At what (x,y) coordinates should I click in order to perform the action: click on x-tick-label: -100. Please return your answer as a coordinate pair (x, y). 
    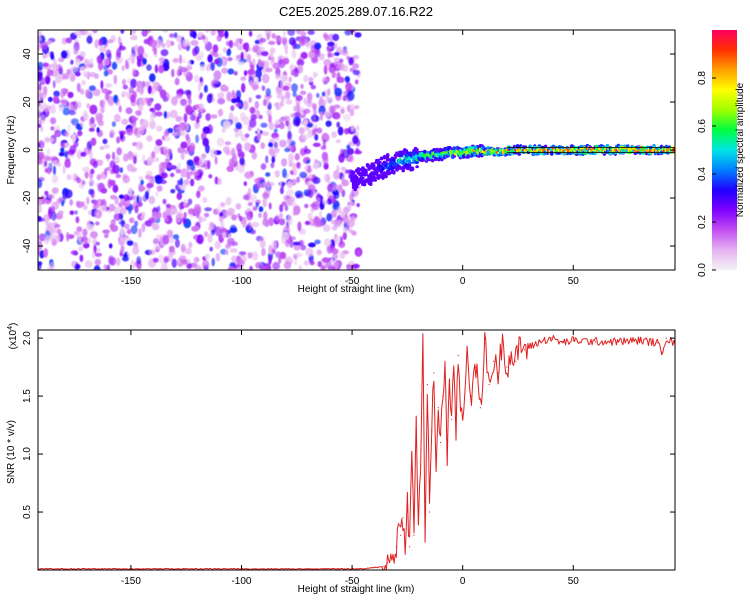
    Looking at the image, I should click on (241, 281).